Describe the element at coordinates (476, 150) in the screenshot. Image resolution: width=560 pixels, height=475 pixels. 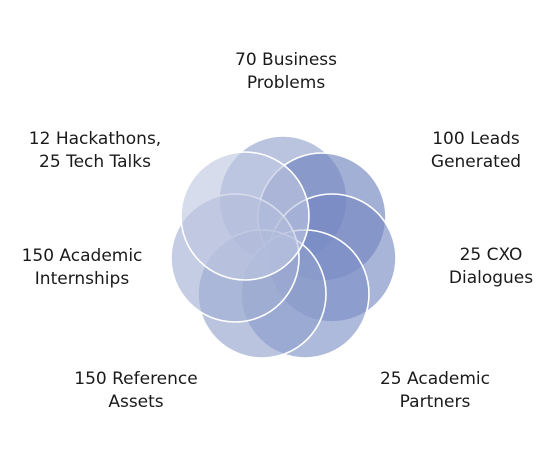
I see `label-leads-generated: 100 Leads Generated` at that location.